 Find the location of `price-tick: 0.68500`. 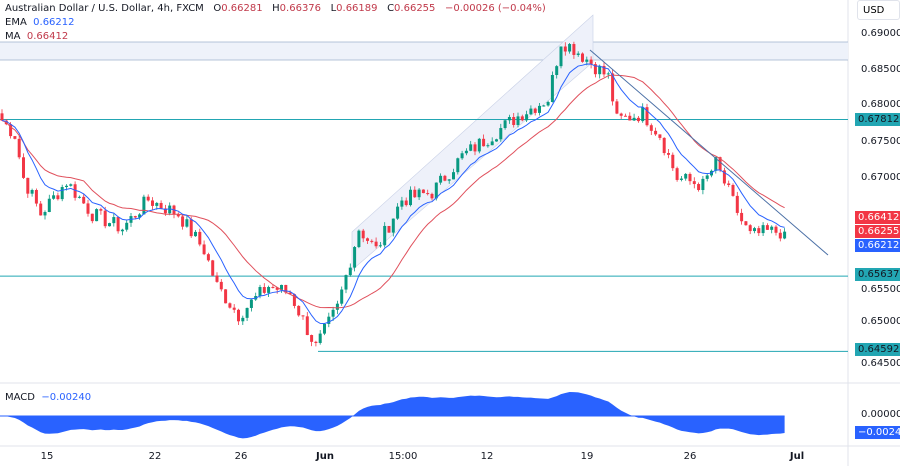

price-tick: 0.68500 is located at coordinates (880, 69).